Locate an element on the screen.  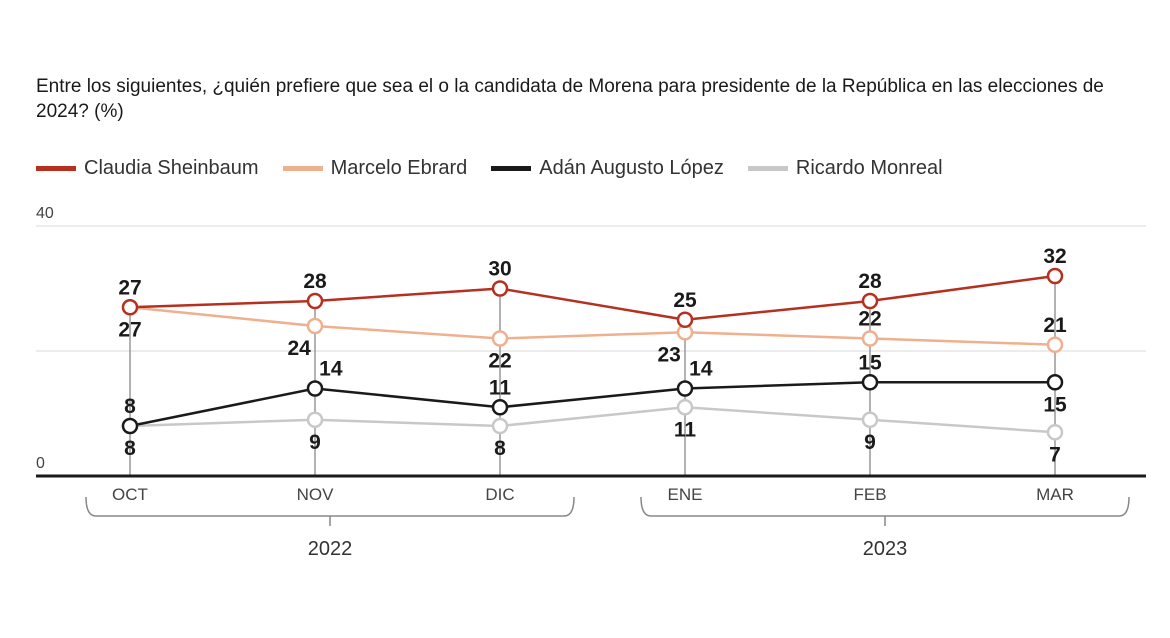
year-label: 2023 is located at coordinates (885, 549).